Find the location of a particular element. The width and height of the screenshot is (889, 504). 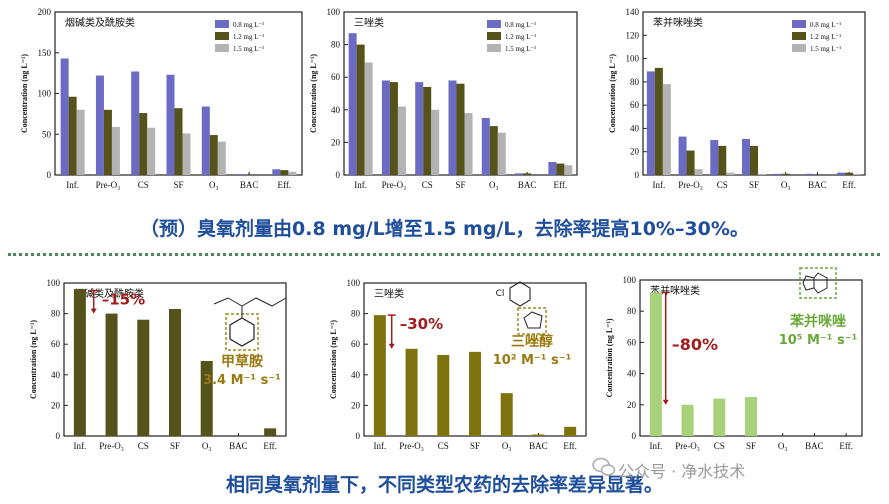

watermark: 公众号 · 净水技术 is located at coordinates (682, 471).